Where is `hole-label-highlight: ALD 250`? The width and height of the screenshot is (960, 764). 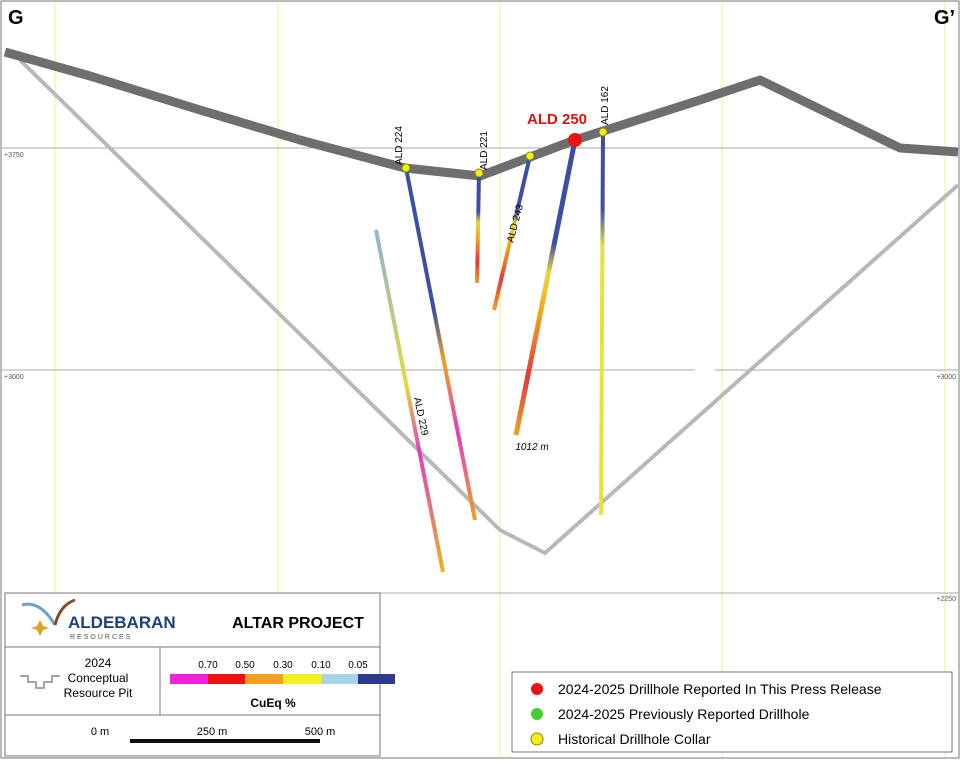
hole-label-highlight: ALD 250 is located at coordinates (557, 119).